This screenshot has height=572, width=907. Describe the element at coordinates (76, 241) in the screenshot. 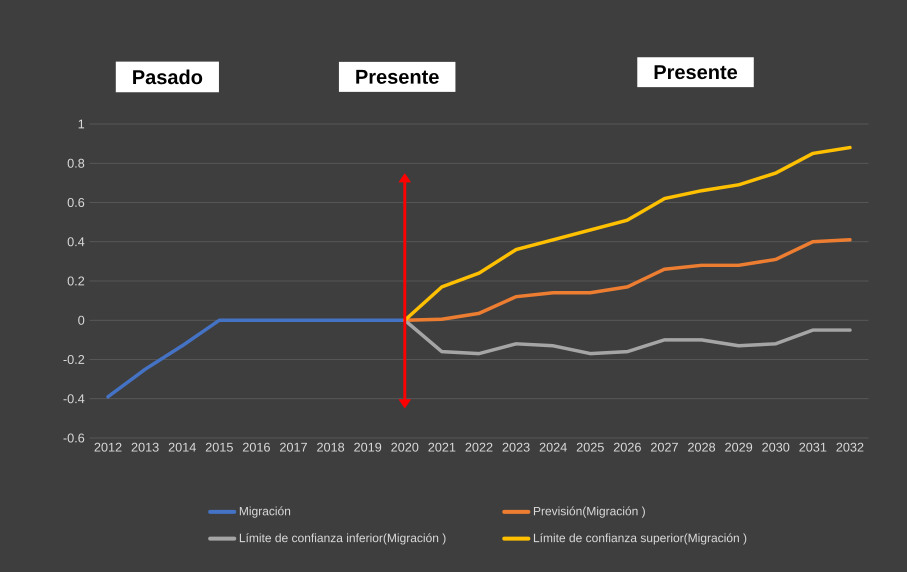

I see `y-tick-label: 0.4` at that location.